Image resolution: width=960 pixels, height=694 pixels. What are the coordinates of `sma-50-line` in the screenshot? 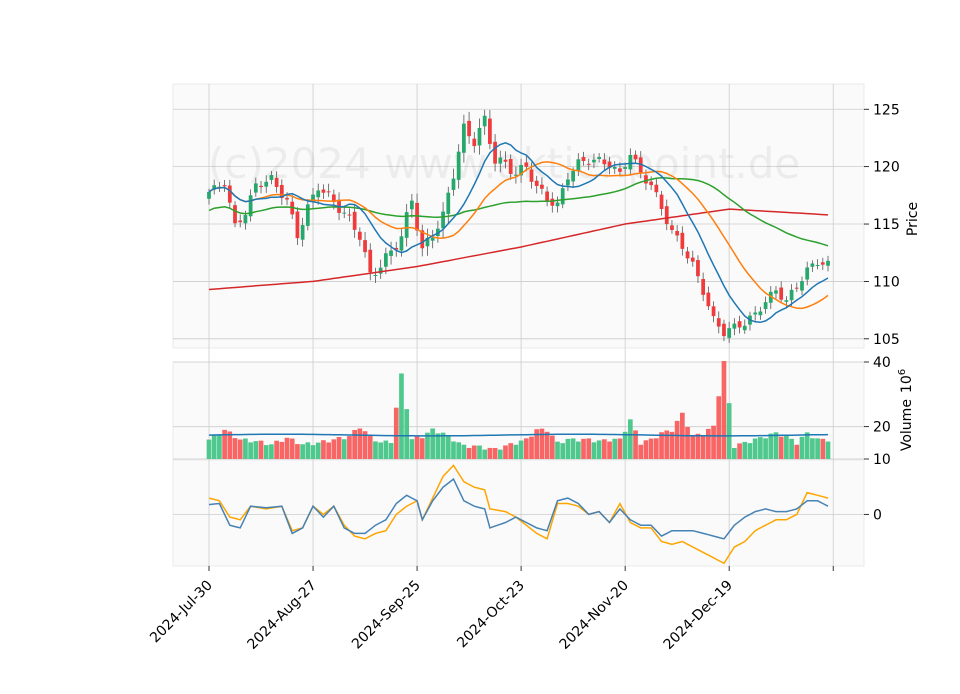 It's located at (518, 211).